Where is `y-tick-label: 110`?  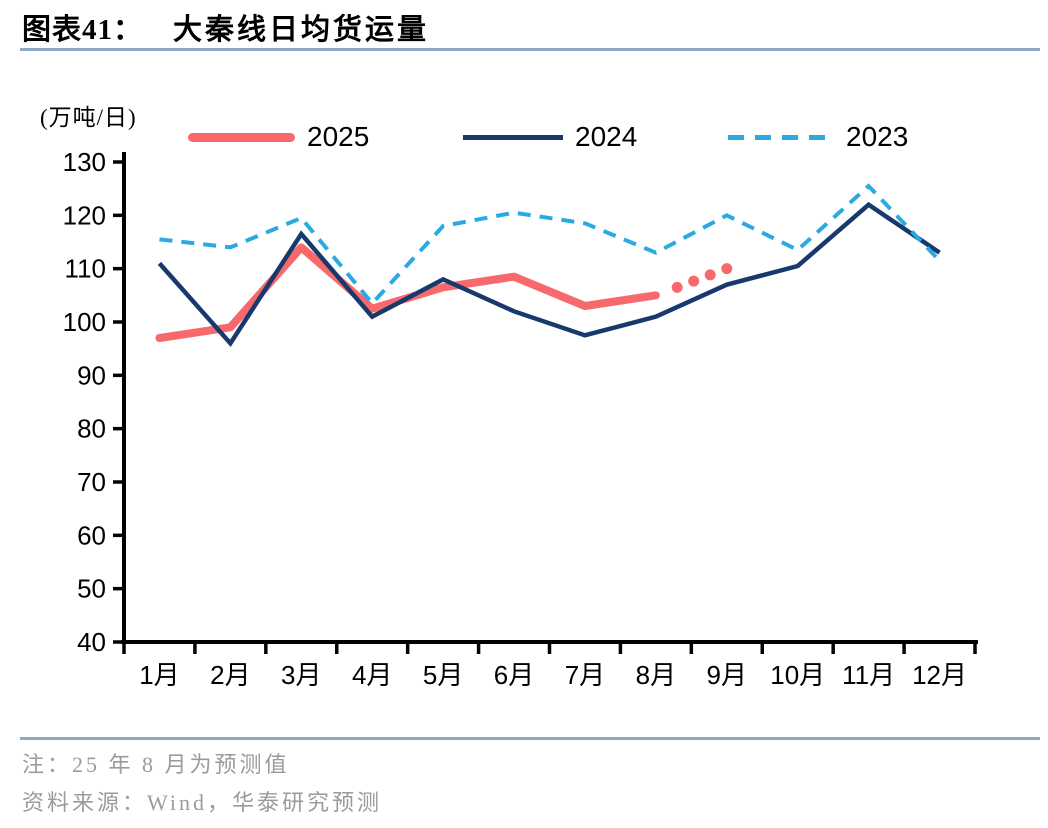 y-tick-label: 110 is located at coordinates (85, 269).